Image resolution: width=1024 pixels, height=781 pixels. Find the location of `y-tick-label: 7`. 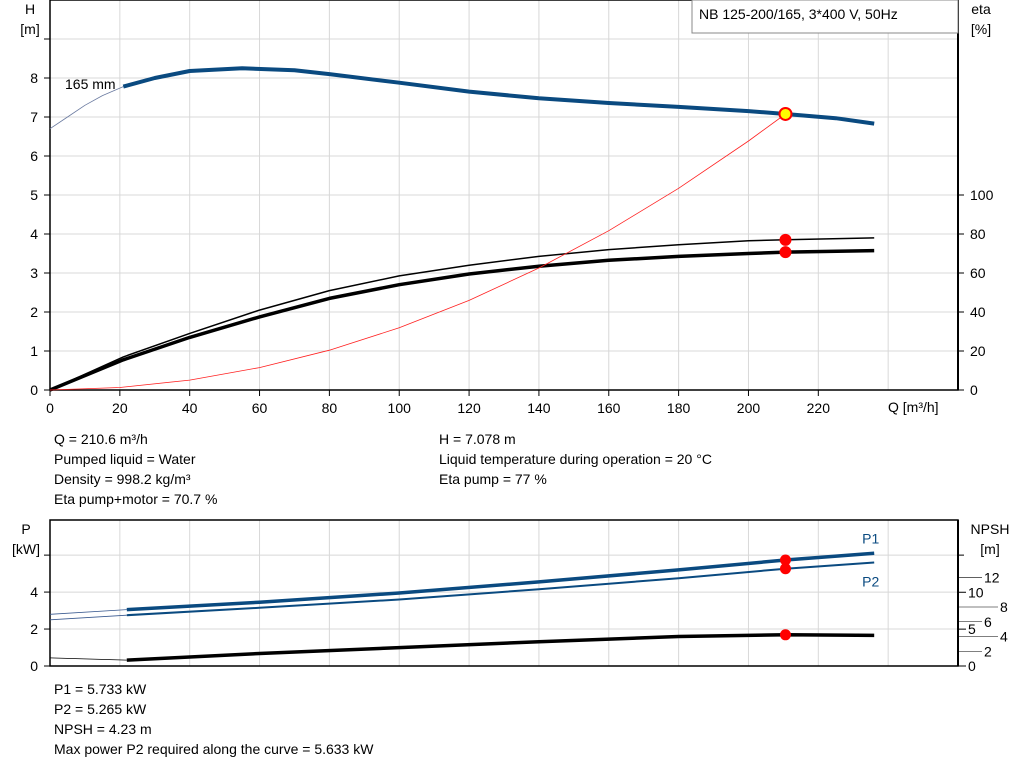

y-tick-label: 7 is located at coordinates (34, 117).